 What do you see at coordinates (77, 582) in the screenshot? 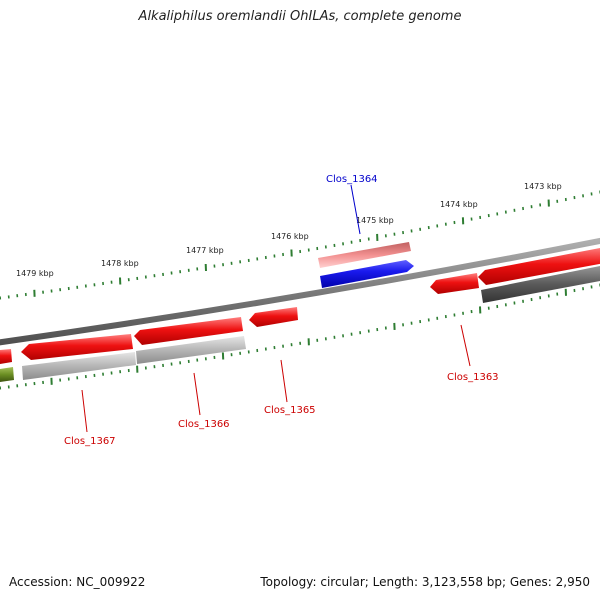
I see `accession-text: Accession: NC_009922` at bounding box center [77, 582].